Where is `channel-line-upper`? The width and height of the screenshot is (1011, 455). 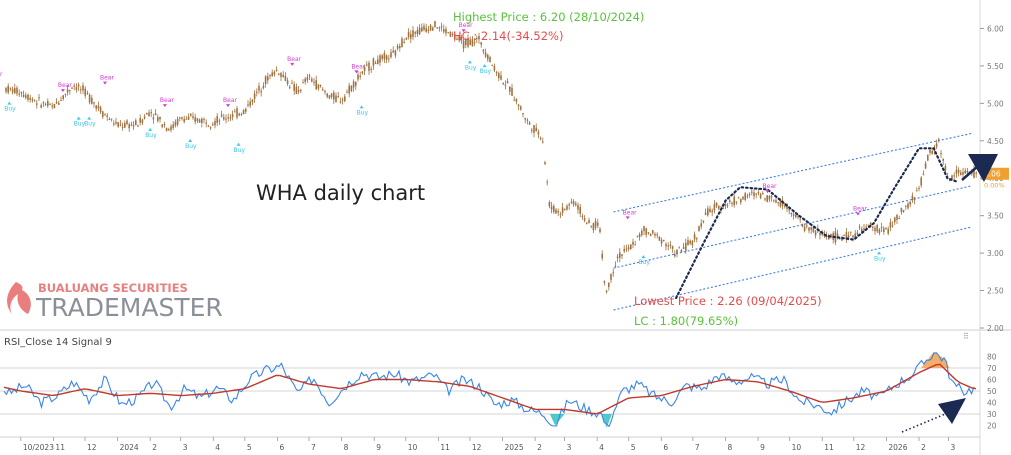 channel-line-upper is located at coordinates (793, 172).